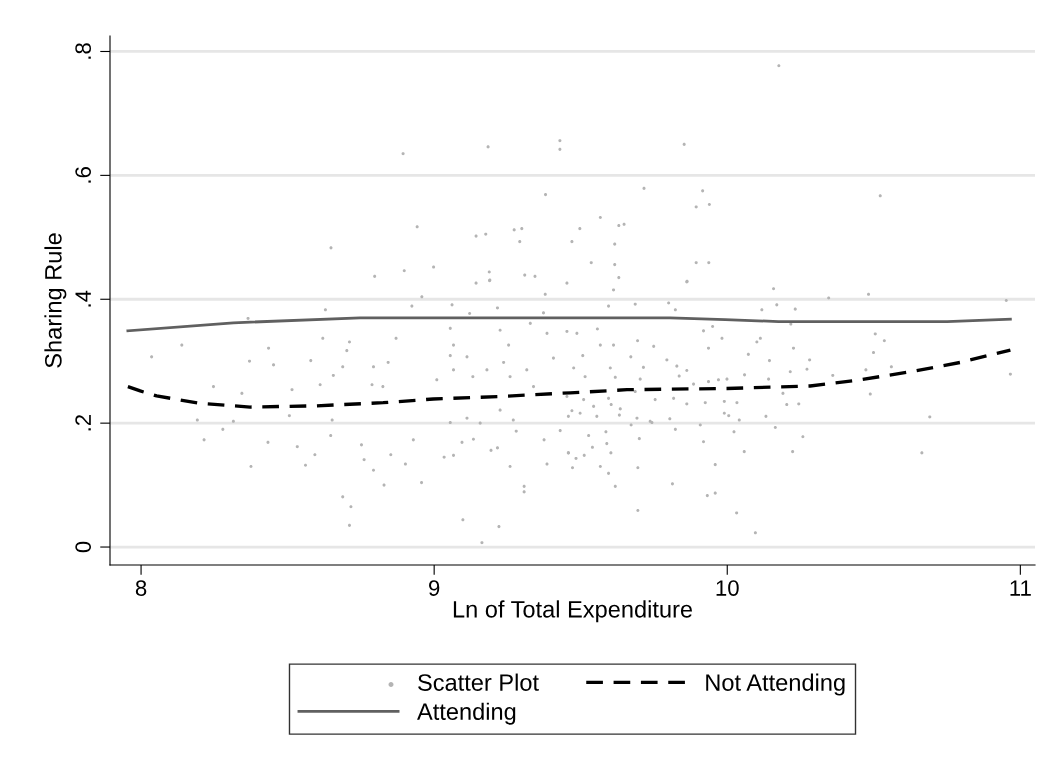  What do you see at coordinates (83, 298) in the screenshot?
I see `y-tick-label: .4` at bounding box center [83, 298].